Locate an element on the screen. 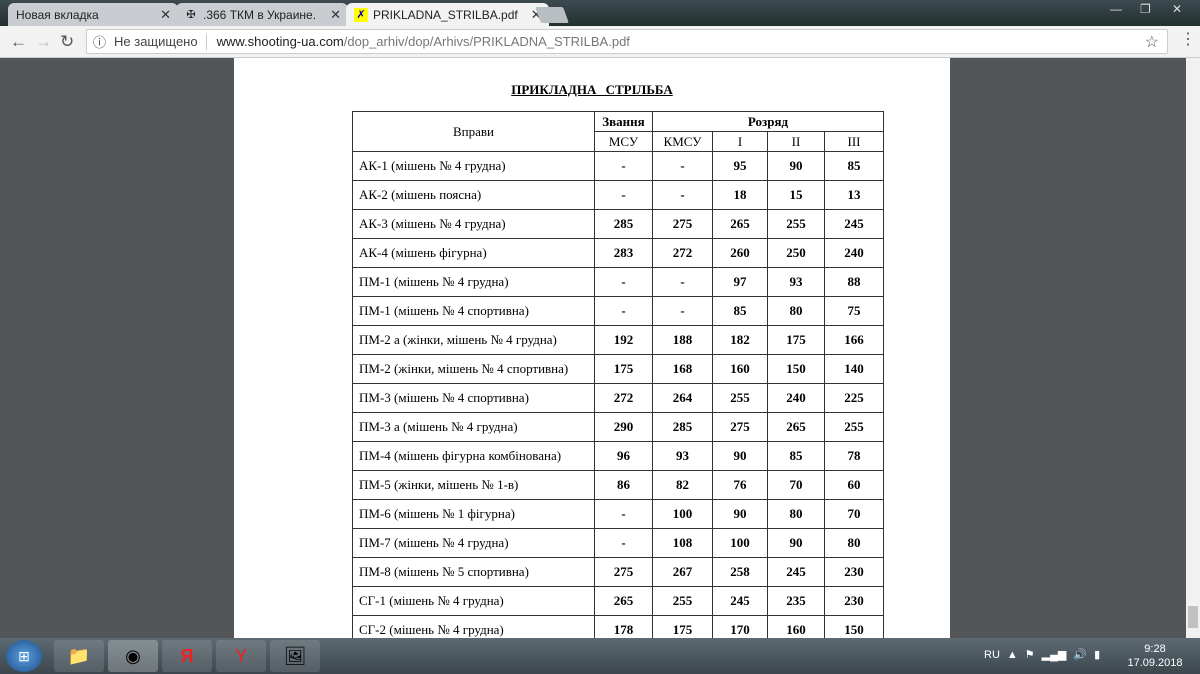  table-row: ПМ-7 (мішень № 4 грудна) -108 100 90 80 is located at coordinates (618, 543).